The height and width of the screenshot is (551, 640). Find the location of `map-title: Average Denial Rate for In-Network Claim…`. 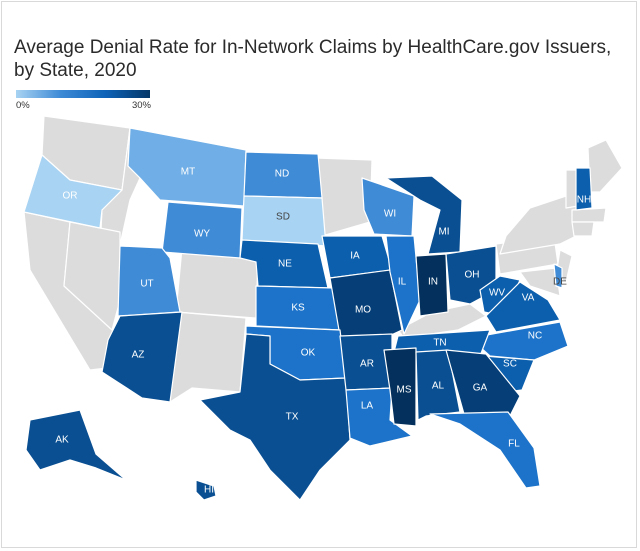

map-title: Average Denial Rate for In-Network Claim… is located at coordinates (313, 59).